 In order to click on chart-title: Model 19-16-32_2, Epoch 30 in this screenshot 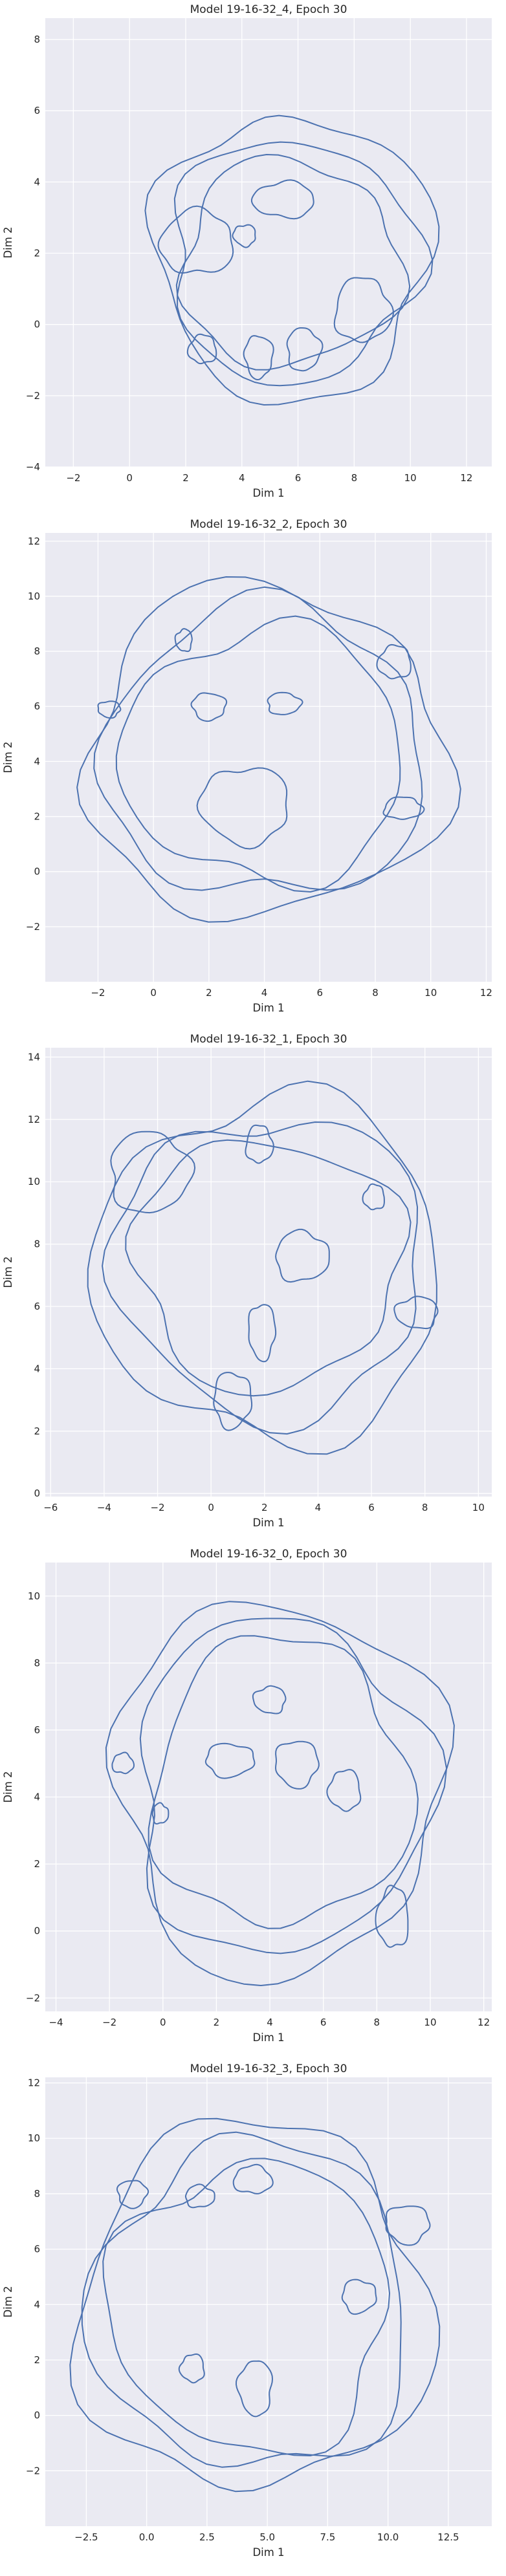, I will do `click(268, 524)`.